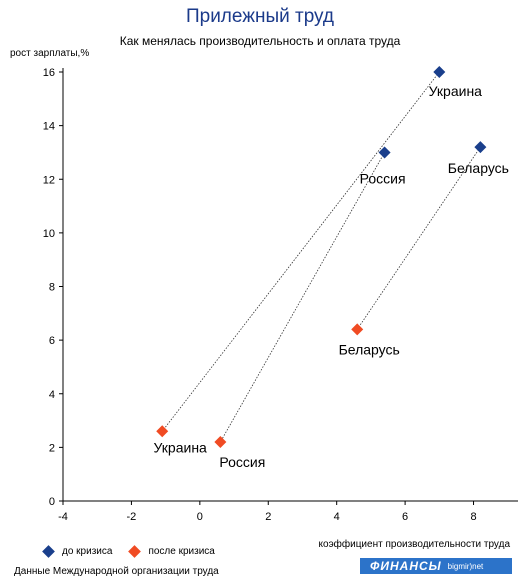  What do you see at coordinates (406, 566) in the screenshot?
I see `logo-brand: ФИНАНСЫ` at bounding box center [406, 566].